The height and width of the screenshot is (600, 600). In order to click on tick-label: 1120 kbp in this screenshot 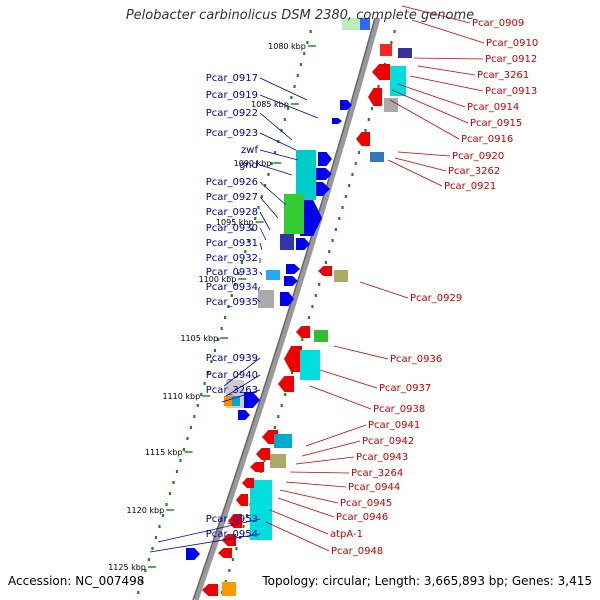, I will do `click(145, 510)`.